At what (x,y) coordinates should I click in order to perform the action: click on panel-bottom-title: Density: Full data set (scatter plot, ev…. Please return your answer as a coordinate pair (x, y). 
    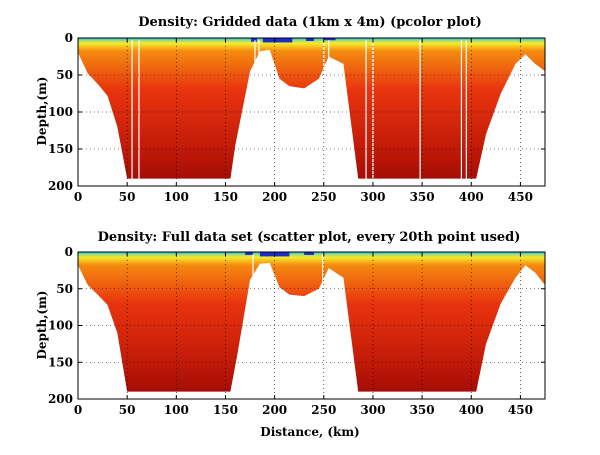
    Looking at the image, I should click on (309, 237).